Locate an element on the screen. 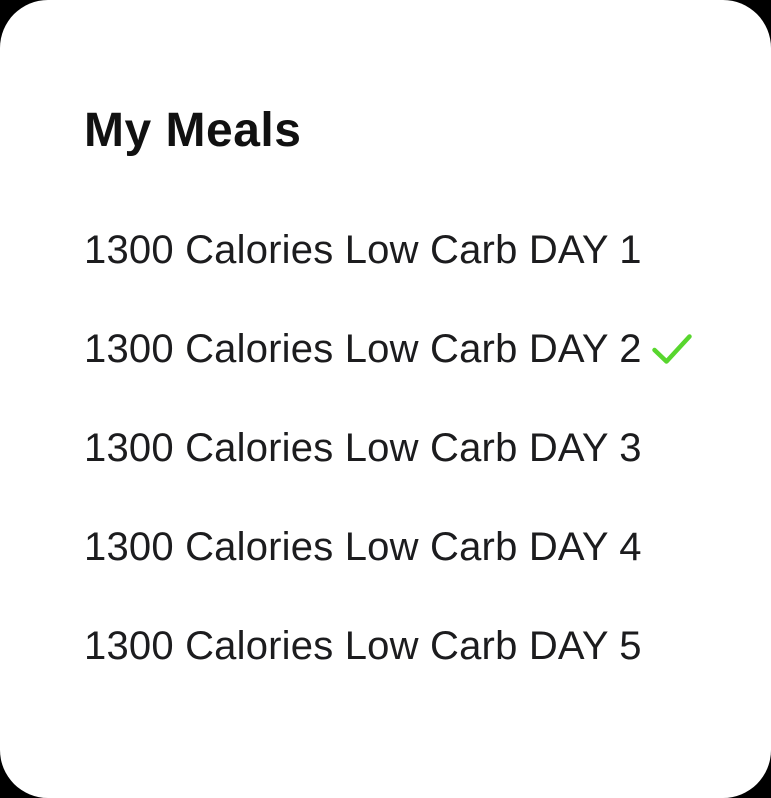  page-title: My Meals is located at coordinates (193, 130).